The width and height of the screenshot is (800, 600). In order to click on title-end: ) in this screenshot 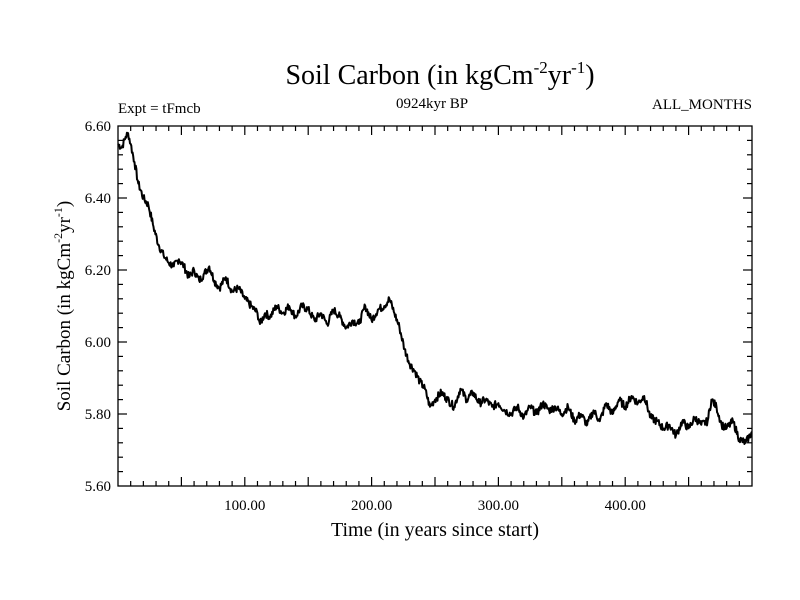, I will do `click(589, 75)`.